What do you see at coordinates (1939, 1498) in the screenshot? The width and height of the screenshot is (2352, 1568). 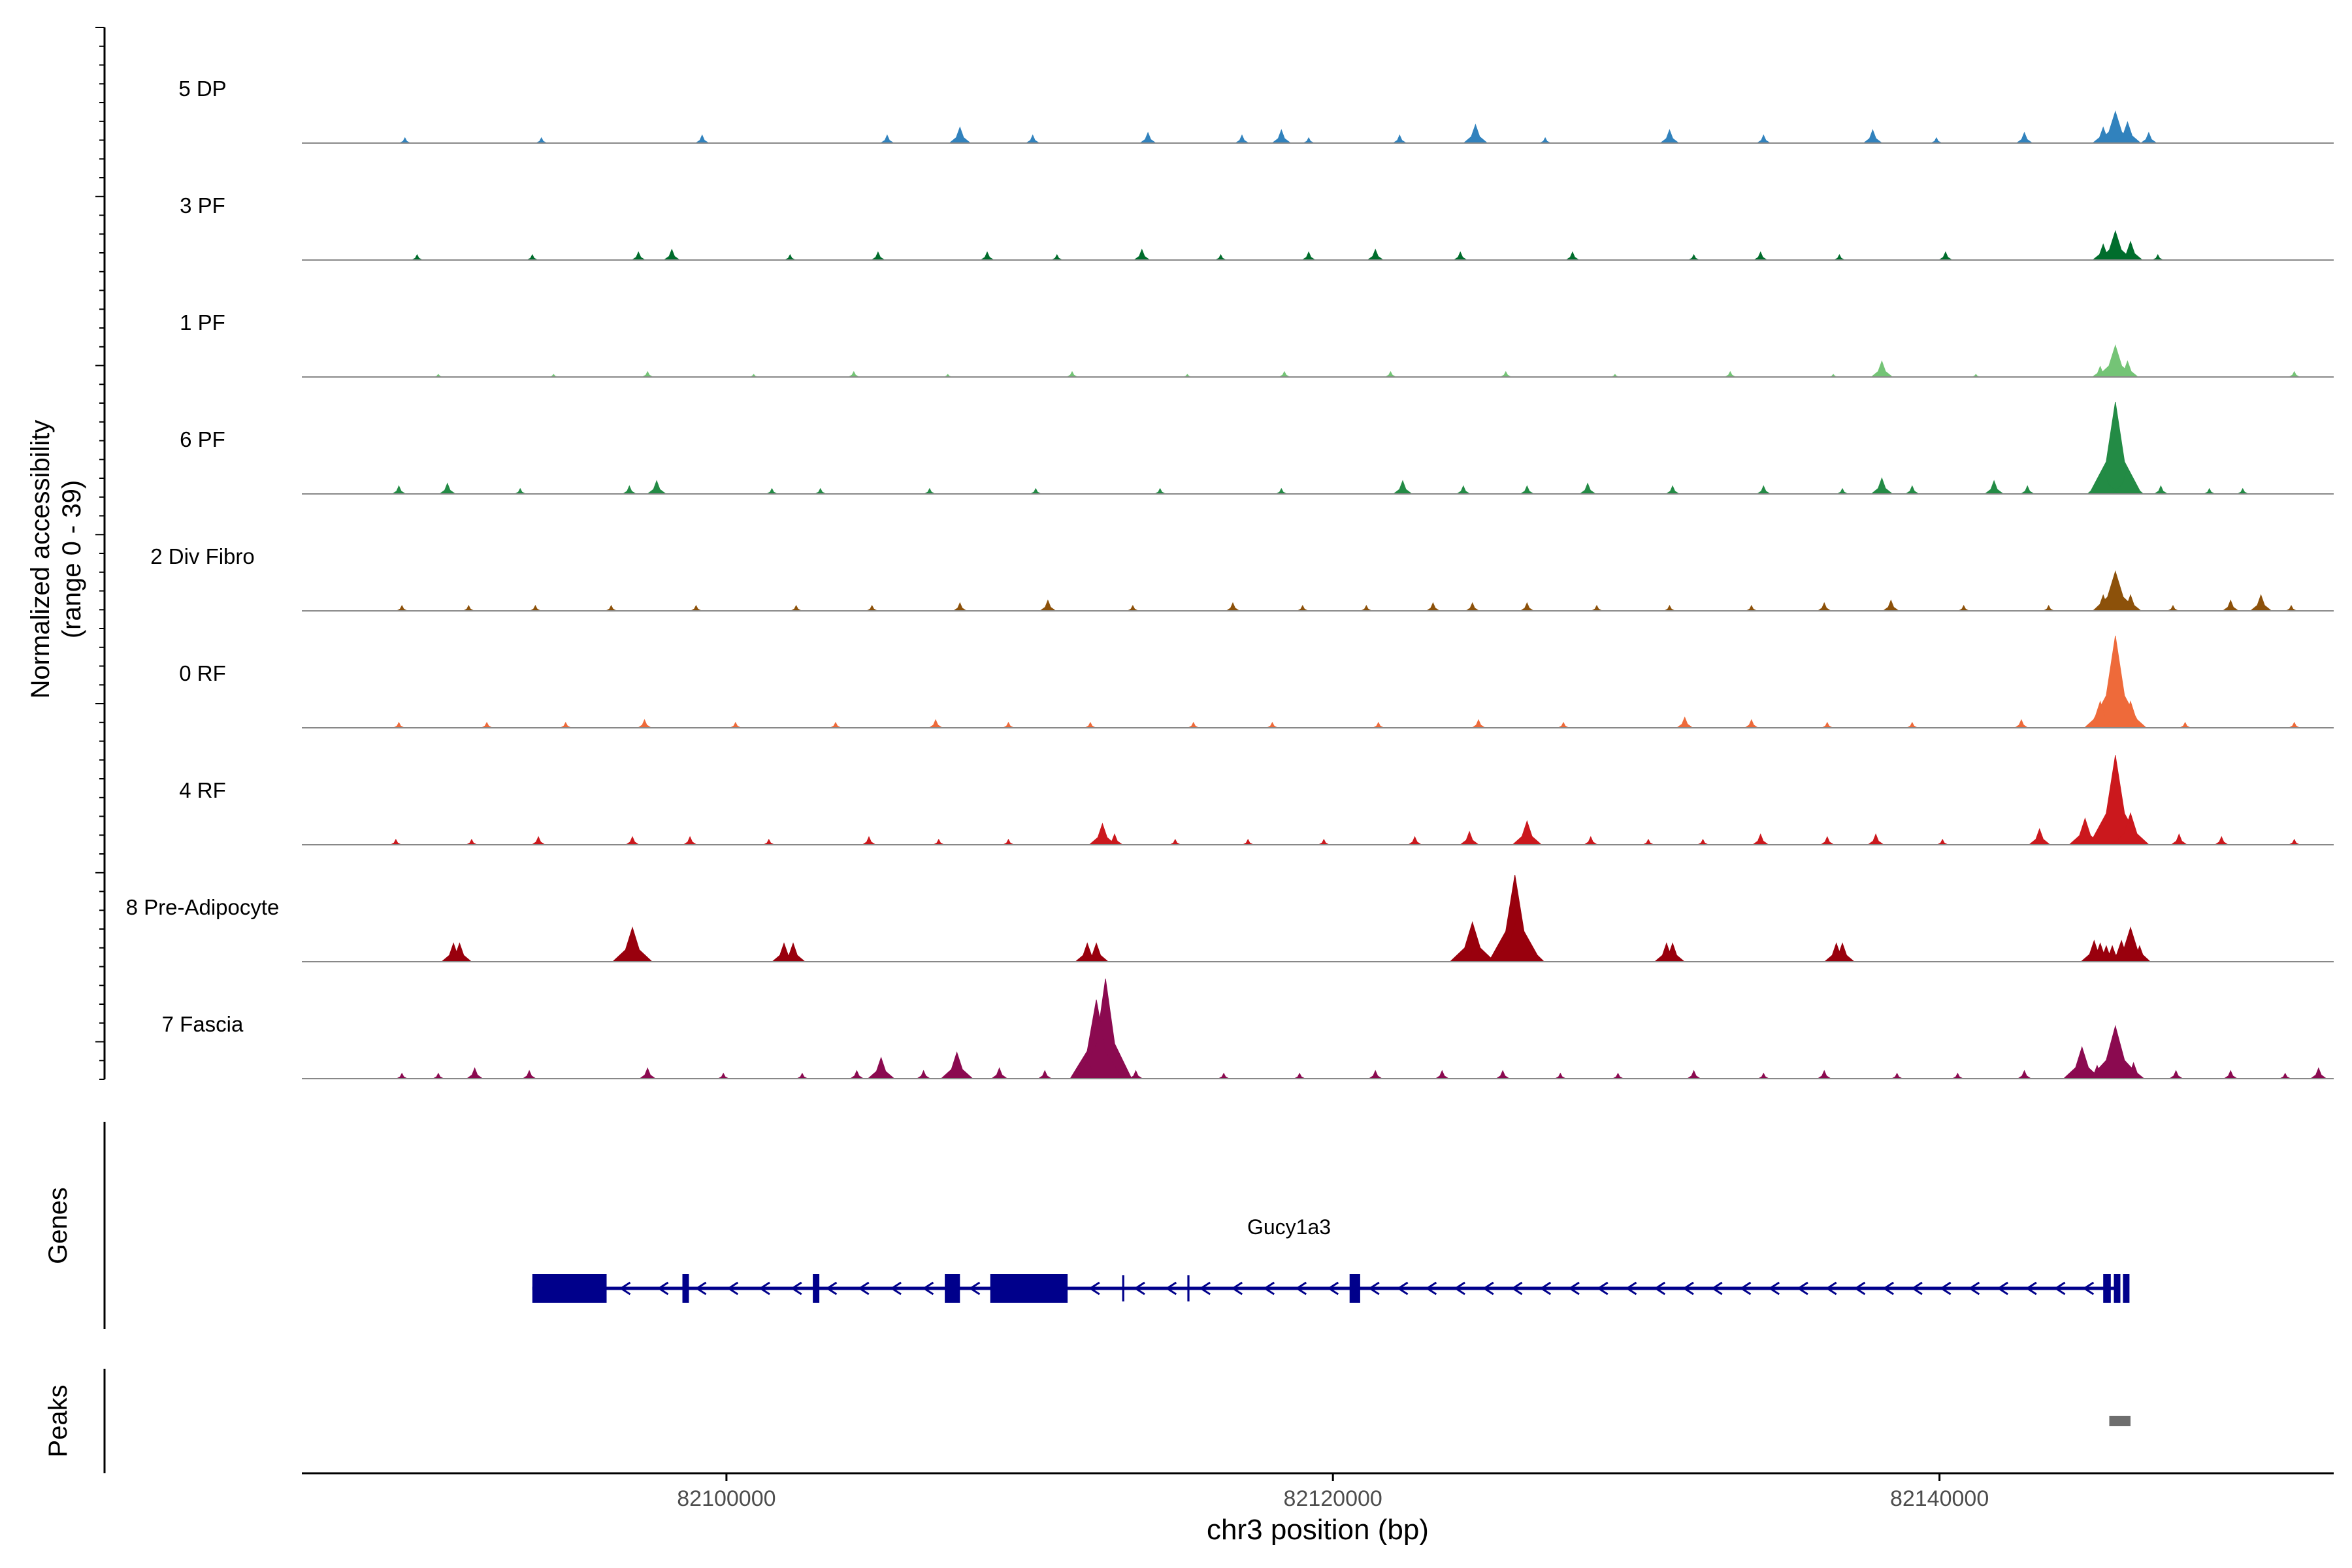 I see `x-tick-label: 82140000` at bounding box center [1939, 1498].